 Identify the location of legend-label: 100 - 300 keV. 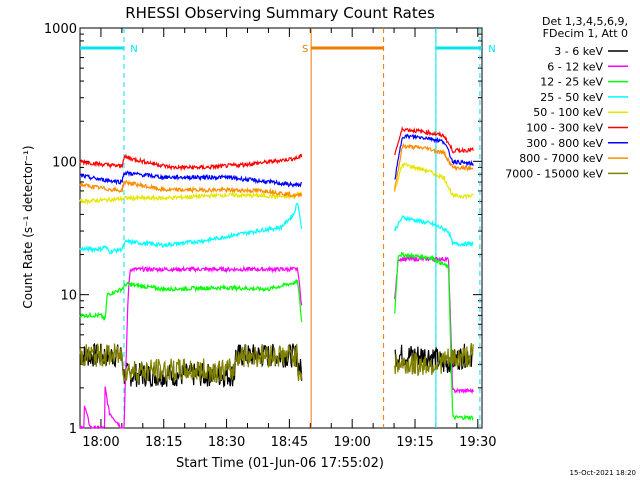
(564, 128).